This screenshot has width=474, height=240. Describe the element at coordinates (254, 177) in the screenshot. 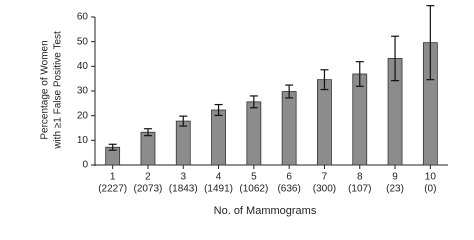

I see `x-tick-label: 5` at that location.